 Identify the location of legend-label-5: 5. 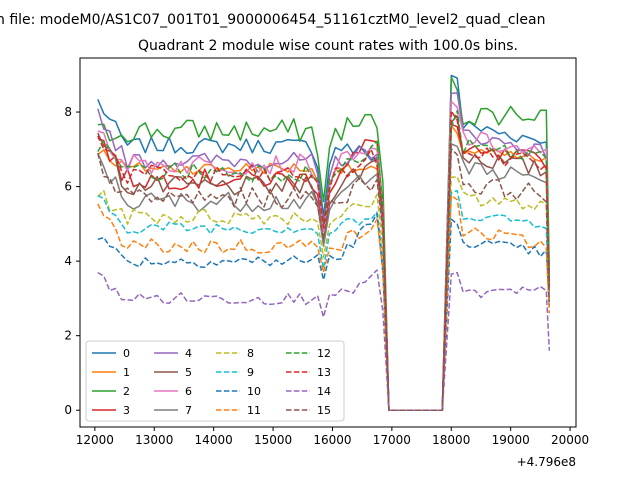
(188, 372).